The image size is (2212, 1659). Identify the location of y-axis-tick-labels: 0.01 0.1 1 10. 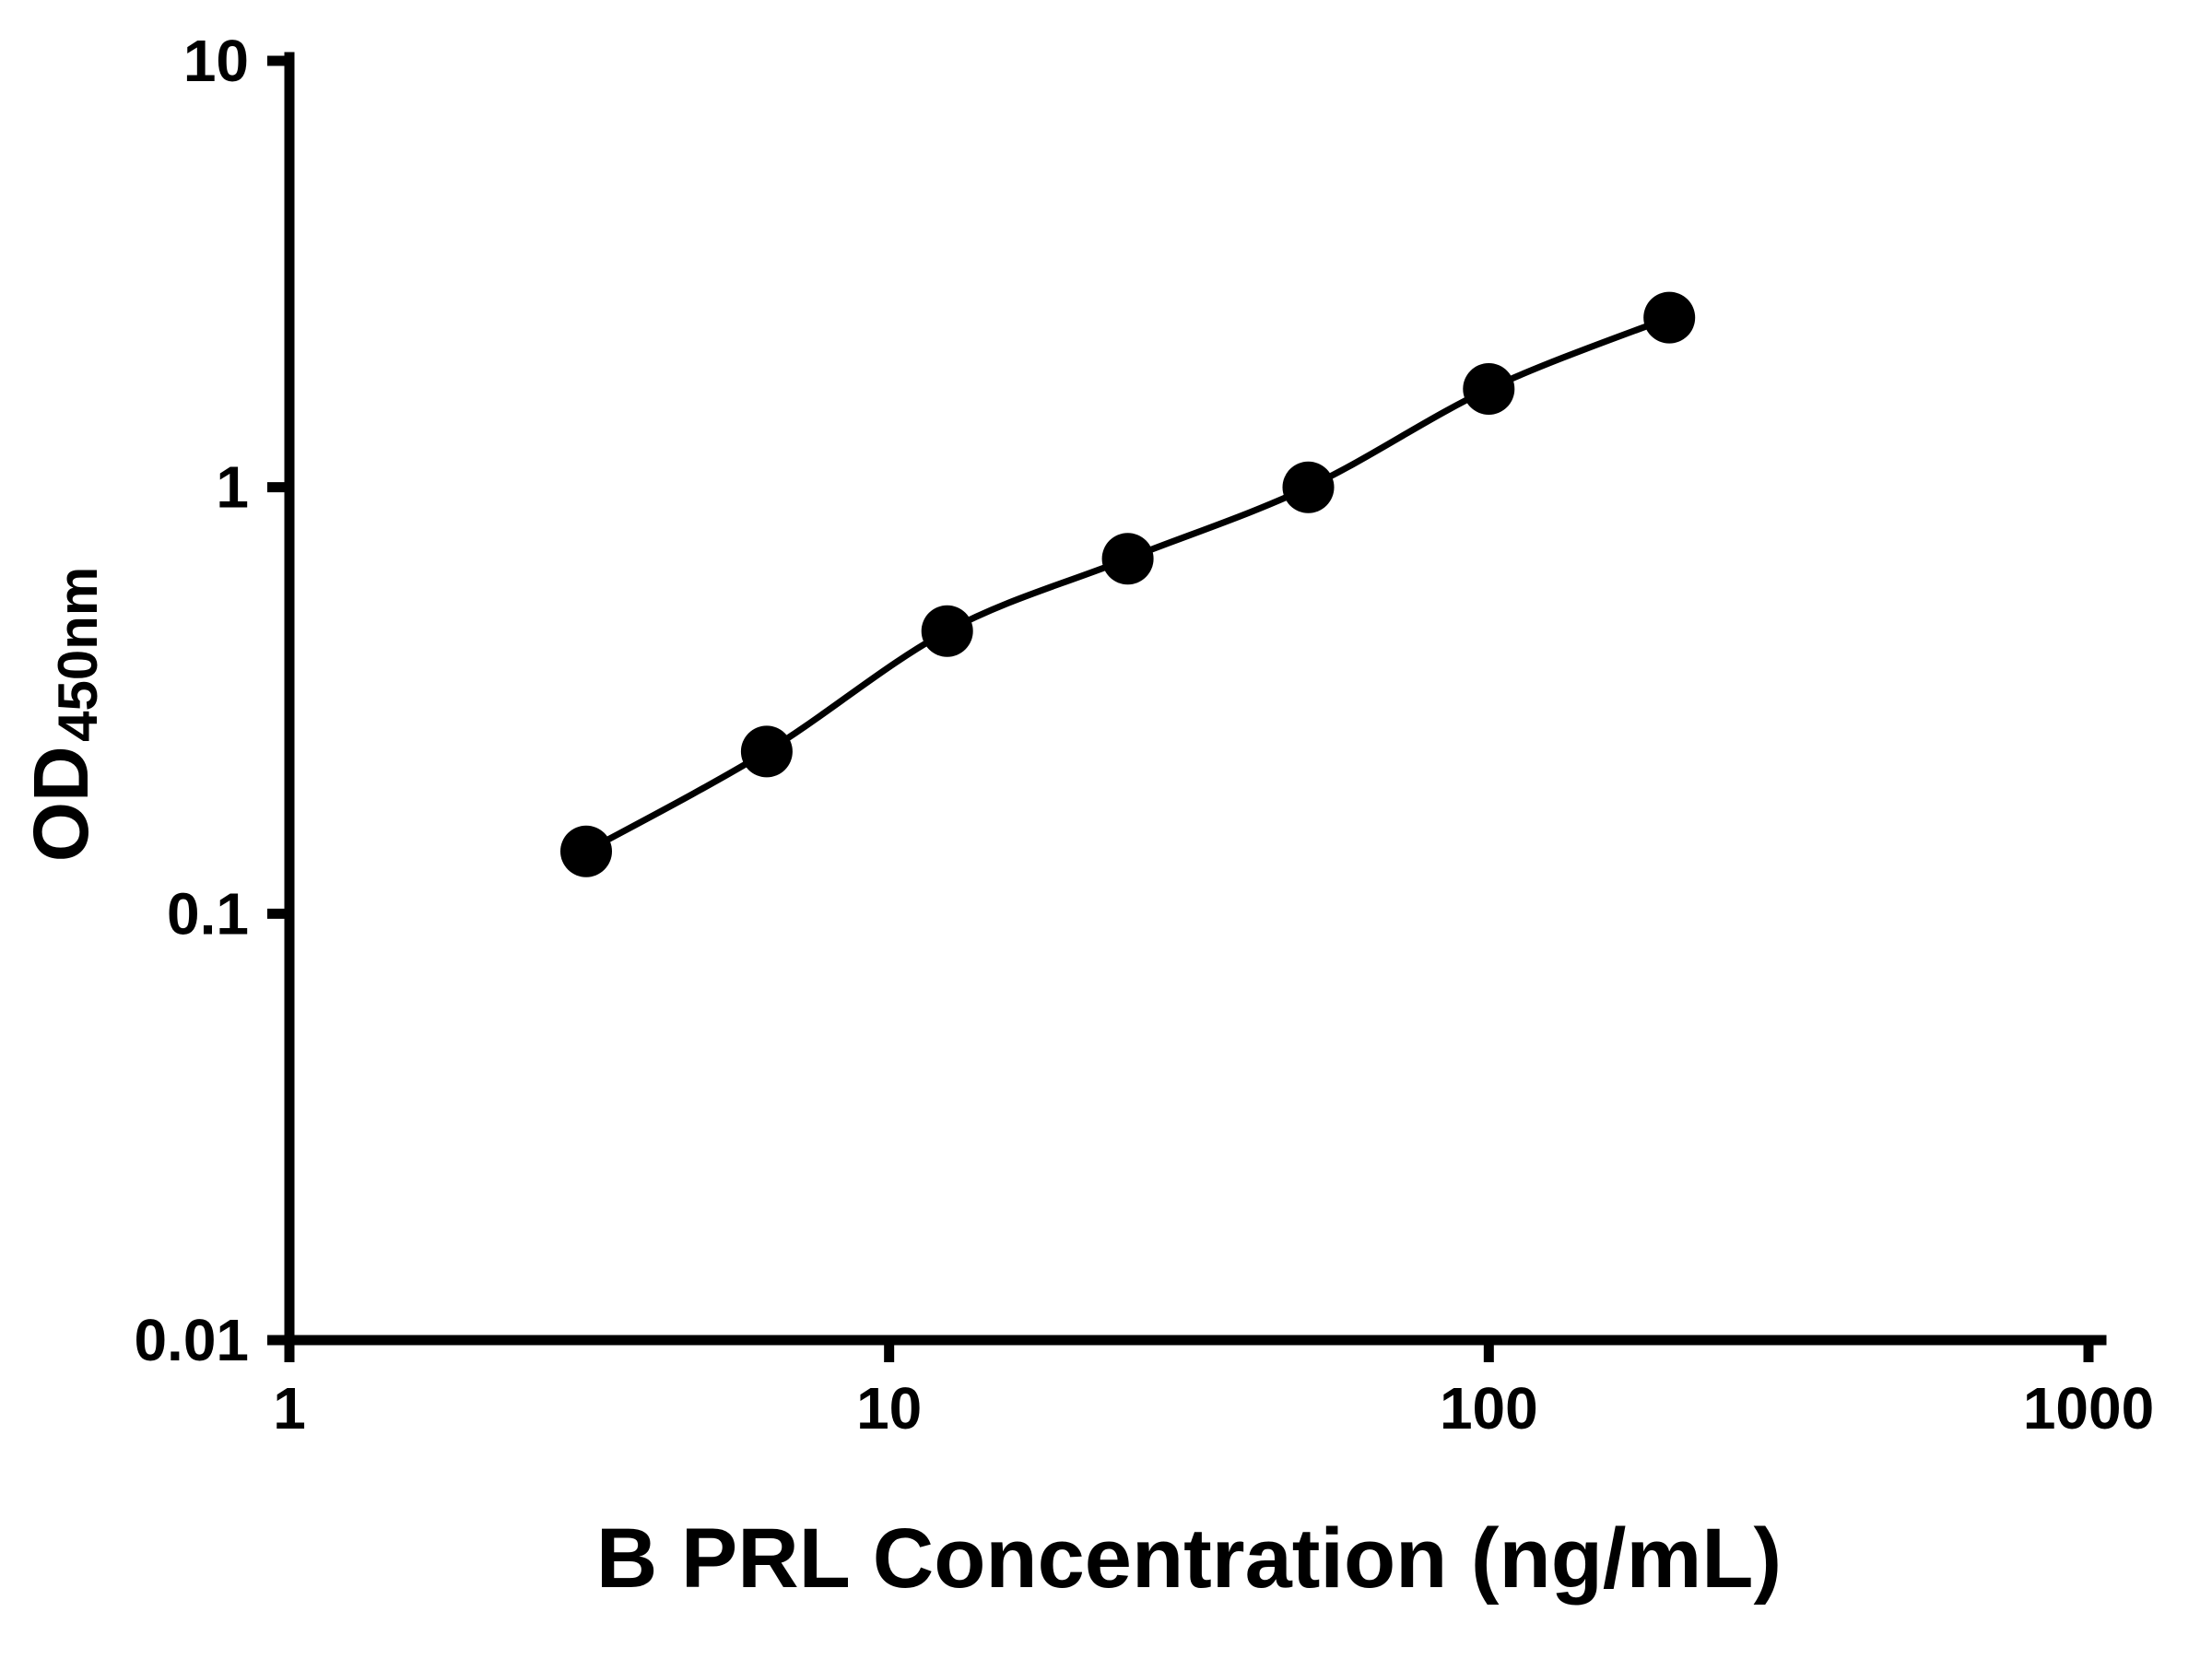
(191, 700).